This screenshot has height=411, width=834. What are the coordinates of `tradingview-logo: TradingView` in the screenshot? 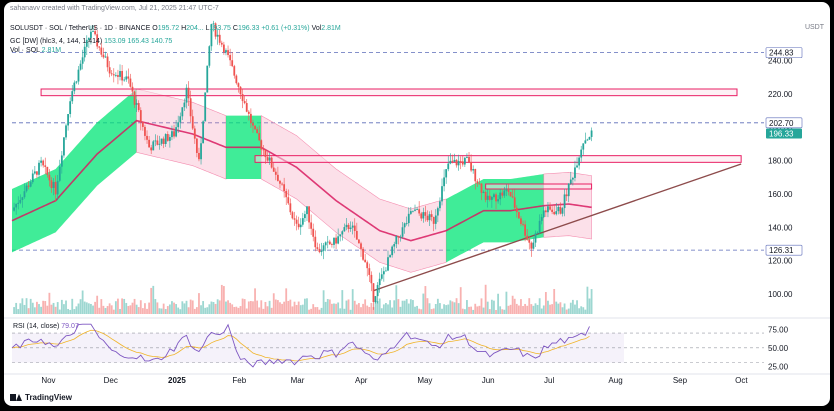 It's located at (41, 397).